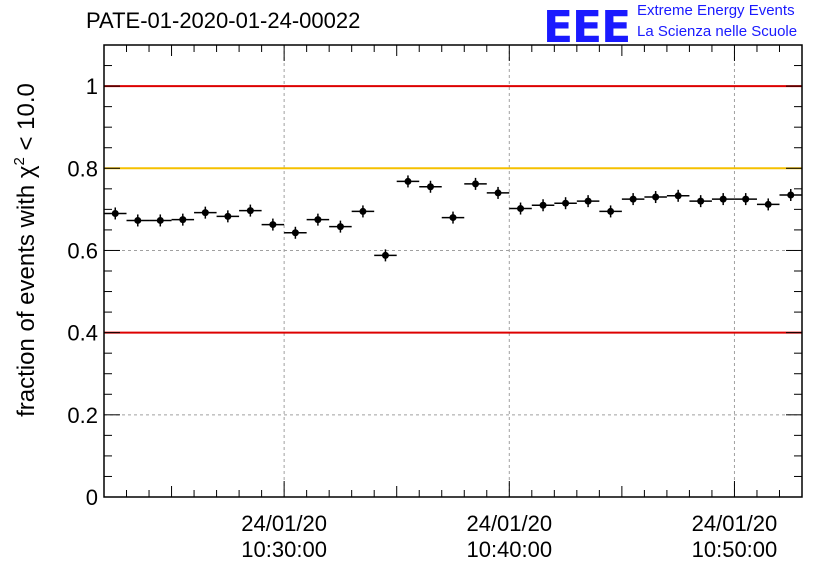 This screenshot has width=836, height=572. What do you see at coordinates (82, 333) in the screenshot?
I see `y-tick-label: 0.4` at bounding box center [82, 333].